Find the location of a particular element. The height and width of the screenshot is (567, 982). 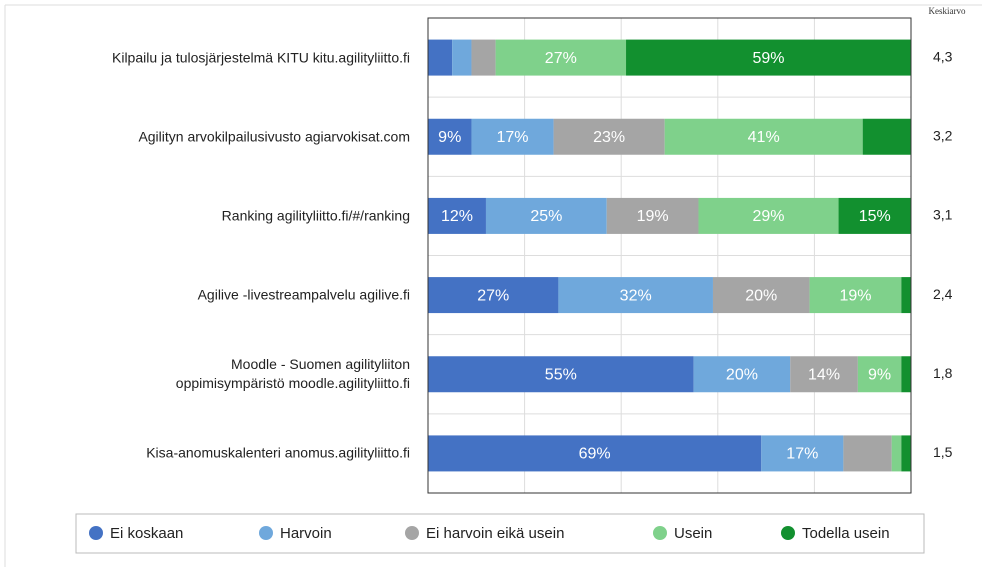

value-label: 14% is located at coordinates (824, 374).